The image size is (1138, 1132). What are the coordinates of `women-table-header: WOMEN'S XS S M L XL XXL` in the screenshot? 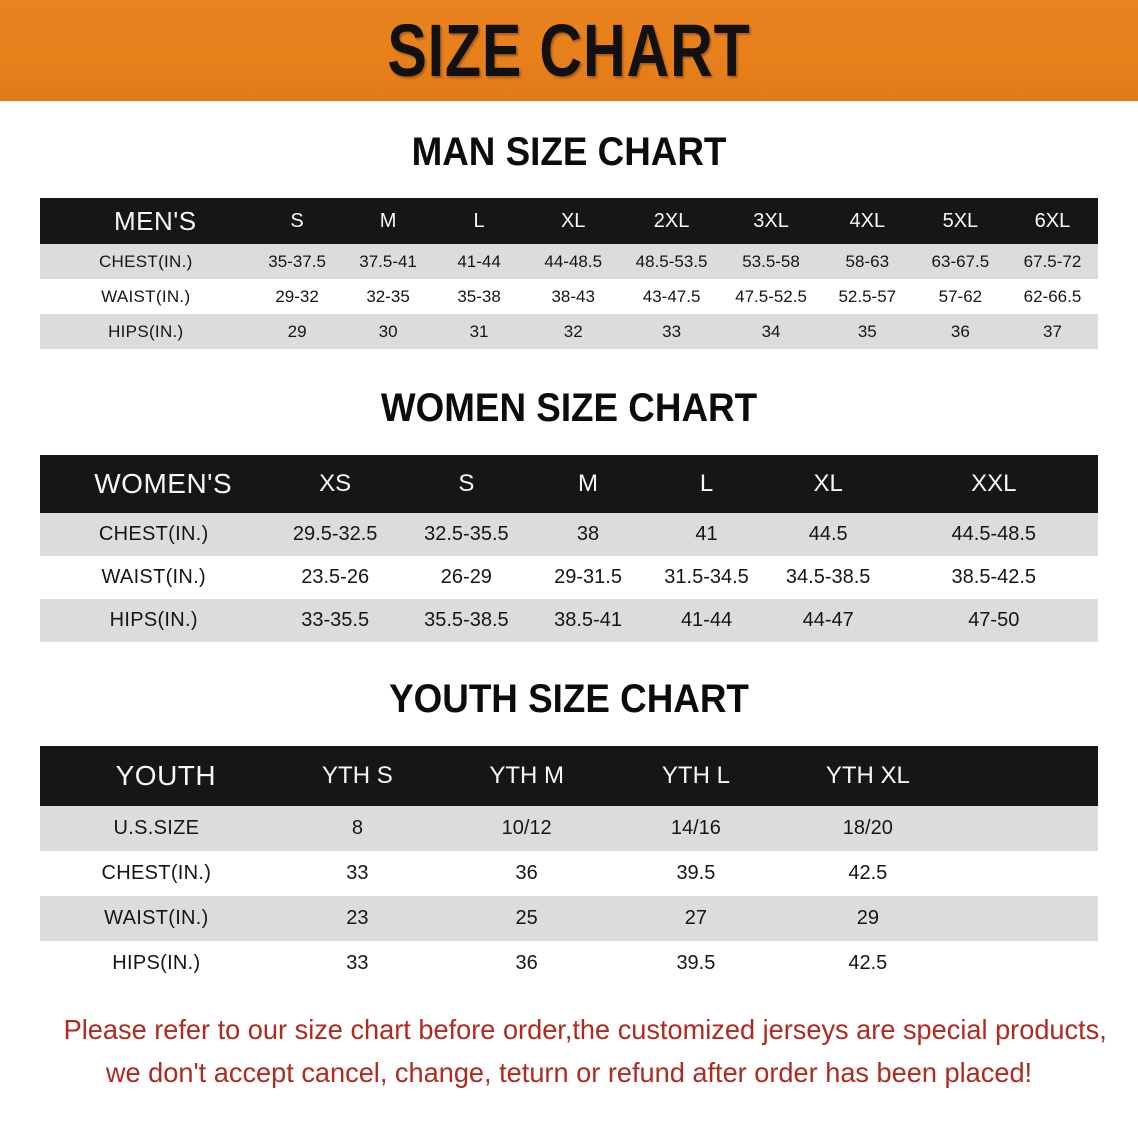 It's located at (569, 484).